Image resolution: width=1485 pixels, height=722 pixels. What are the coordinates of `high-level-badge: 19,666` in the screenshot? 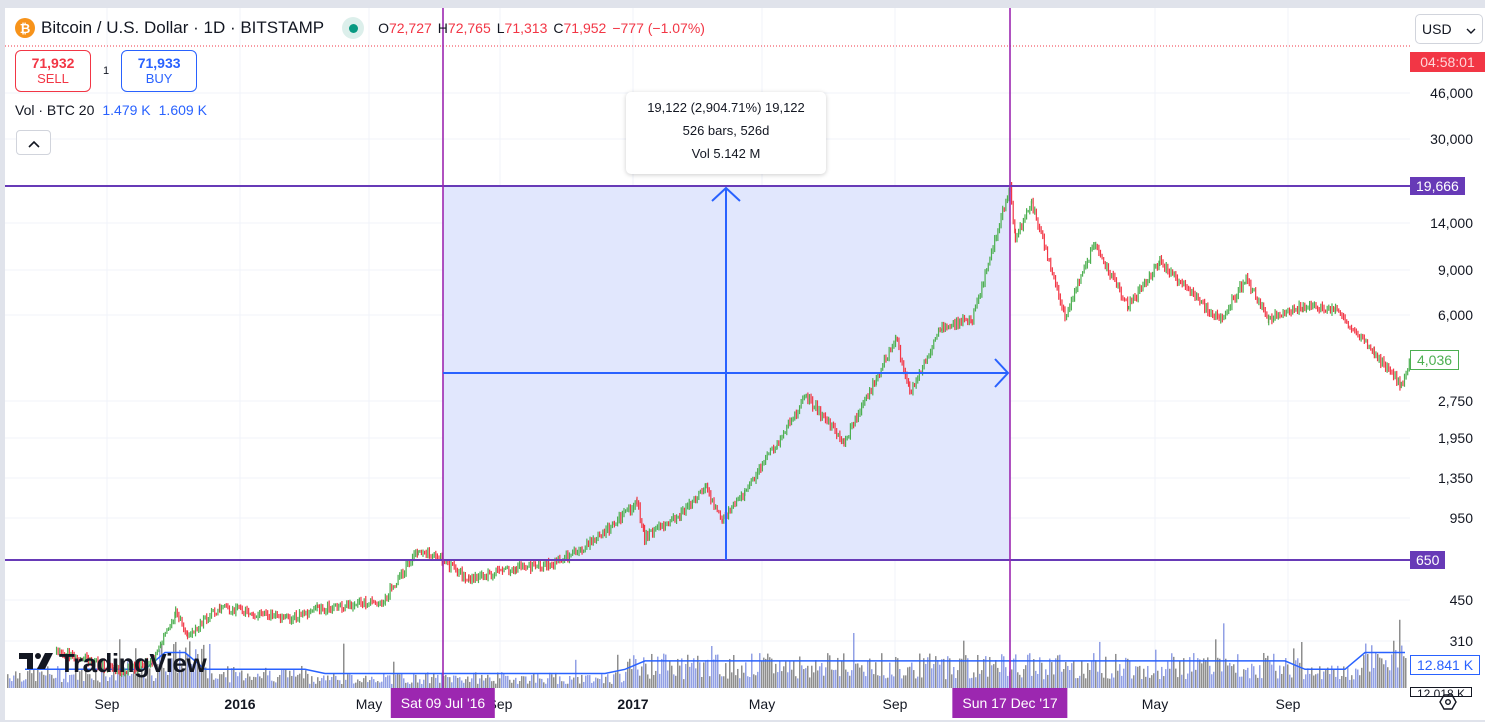 It's located at (1437, 186).